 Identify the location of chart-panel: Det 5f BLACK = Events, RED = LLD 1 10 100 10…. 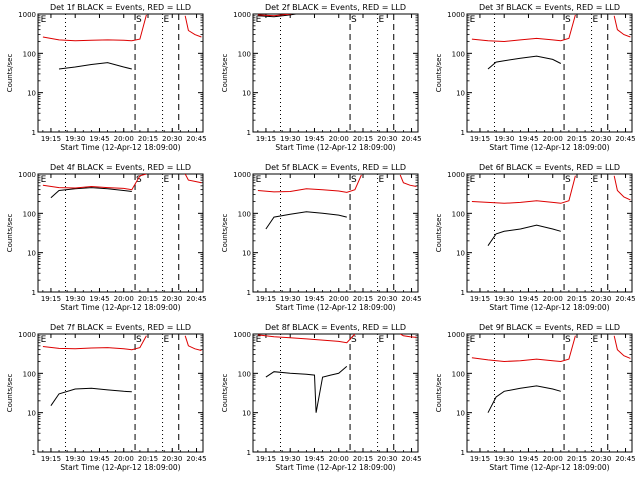
(321, 237).